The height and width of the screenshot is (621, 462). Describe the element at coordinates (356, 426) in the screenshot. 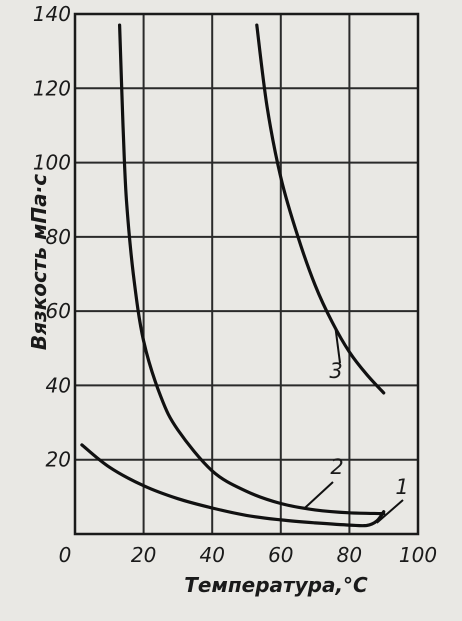

I see `curve-labels: 1 2 3` at that location.